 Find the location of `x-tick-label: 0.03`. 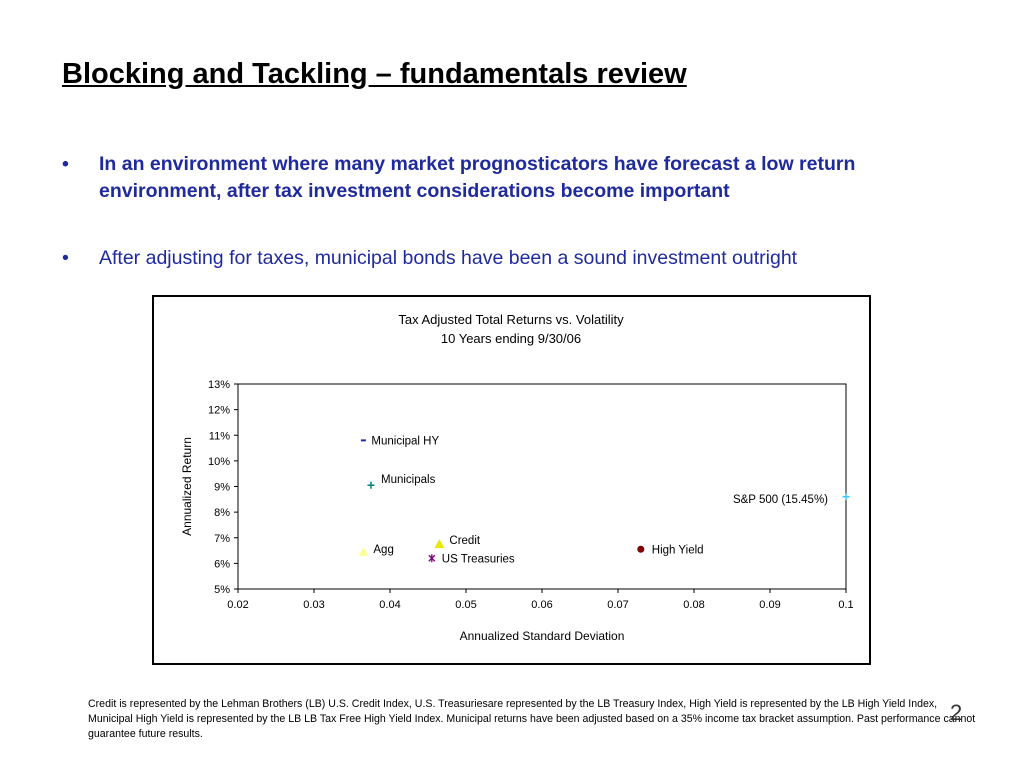

x-tick-label: 0.03 is located at coordinates (313, 605).